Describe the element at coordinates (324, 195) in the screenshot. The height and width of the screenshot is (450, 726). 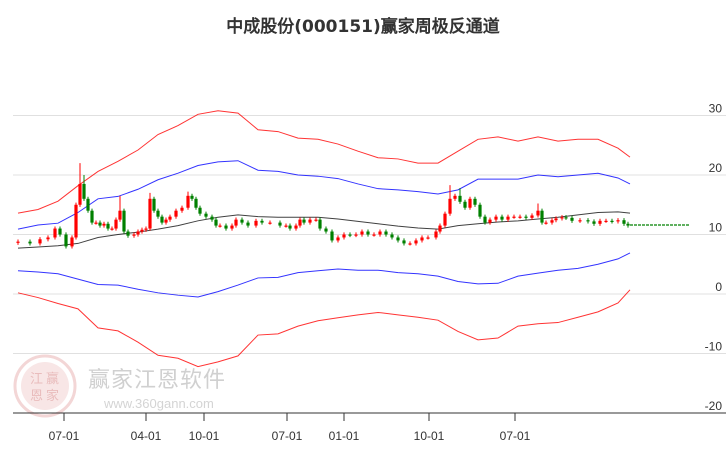
I see `series-upper-inner` at that location.